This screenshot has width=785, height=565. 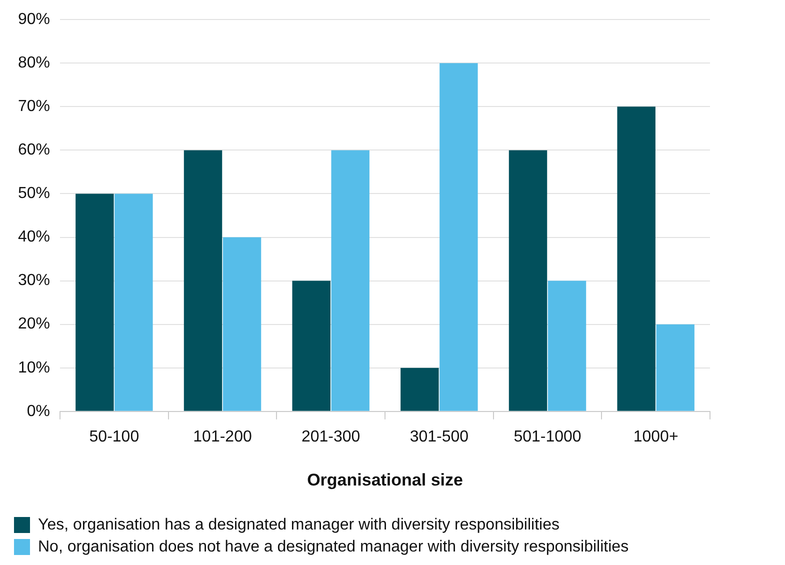 I want to click on y-tick-label: 90%, so click(x=34, y=19).